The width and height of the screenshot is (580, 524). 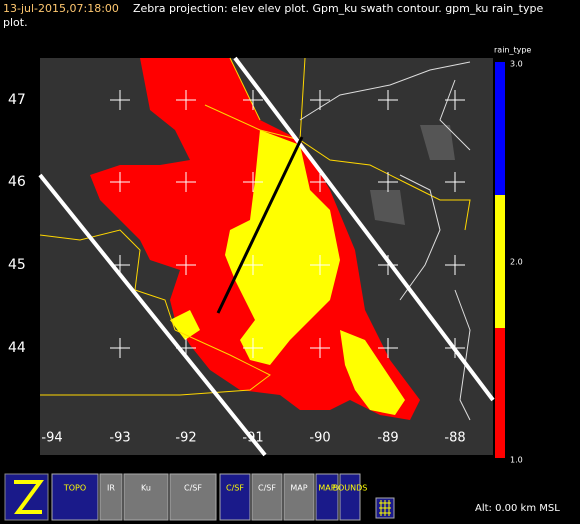 I want to click on longitude-label: -92, so click(x=185, y=438).